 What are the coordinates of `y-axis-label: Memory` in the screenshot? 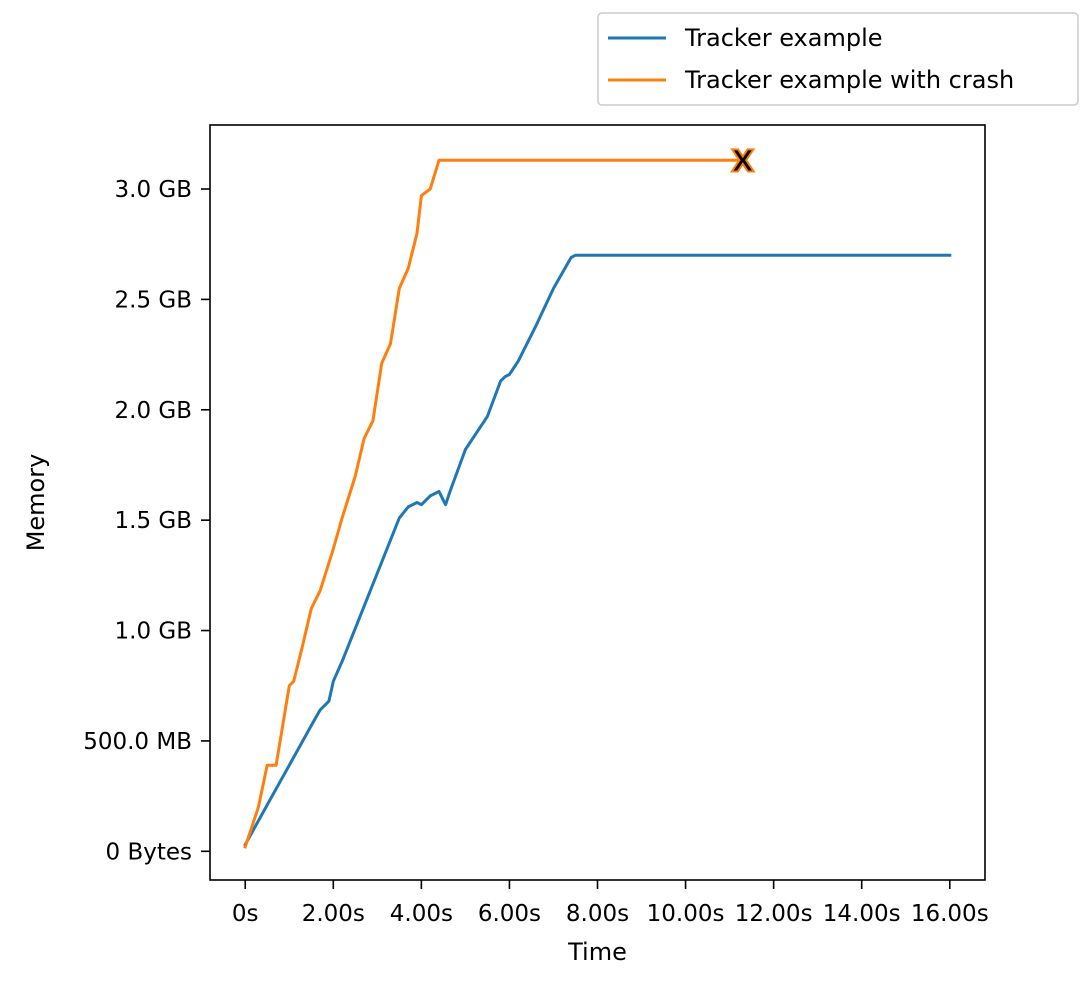 It's located at (36, 503).